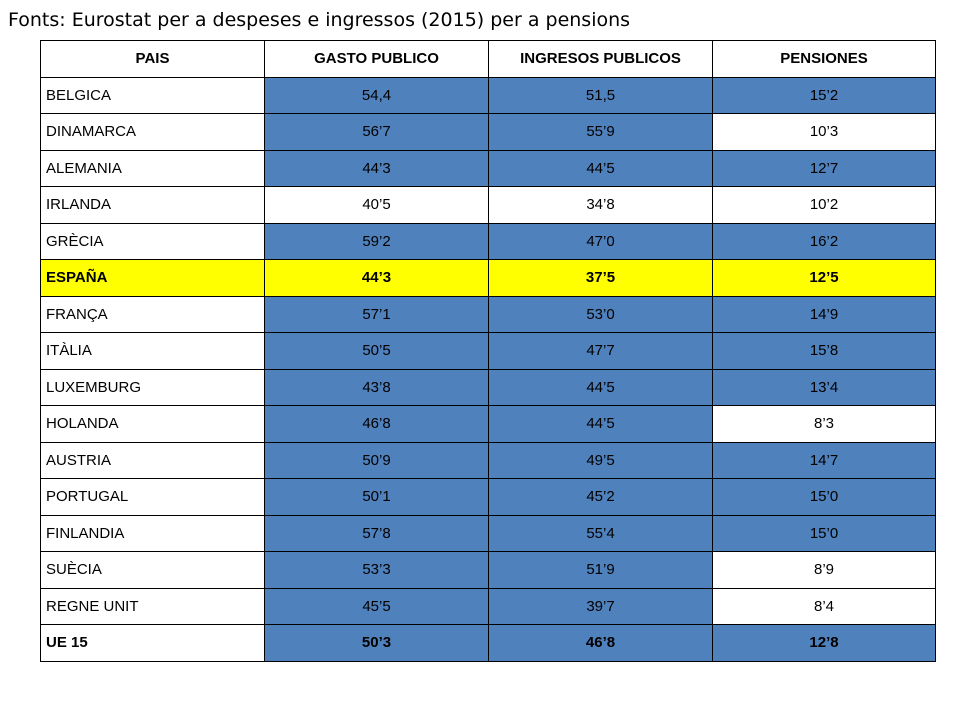 The height and width of the screenshot is (720, 960). Describe the element at coordinates (376, 460) in the screenshot. I see `gasto-publico-cell: 50’9` at that location.